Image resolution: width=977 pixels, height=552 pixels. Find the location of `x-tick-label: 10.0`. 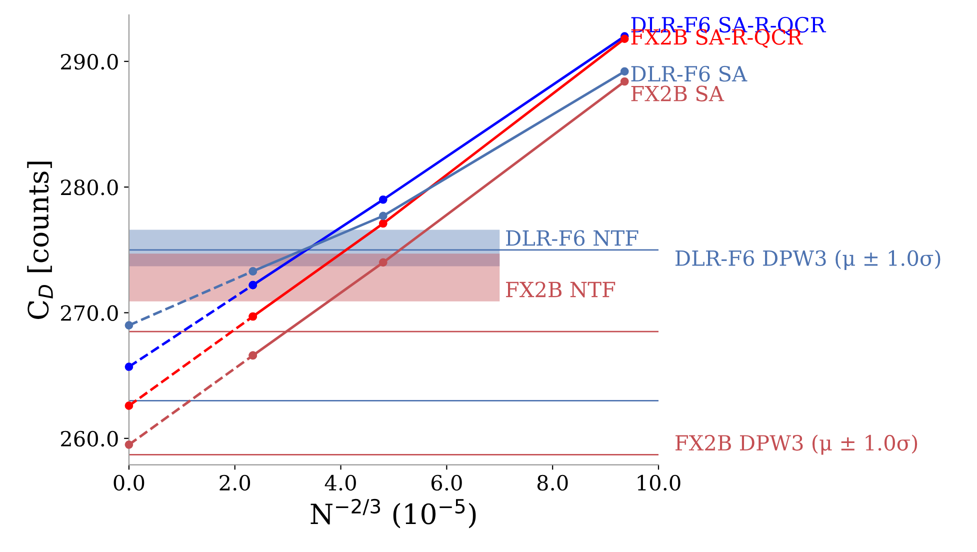

x-tick-label: 10.0 is located at coordinates (659, 482).